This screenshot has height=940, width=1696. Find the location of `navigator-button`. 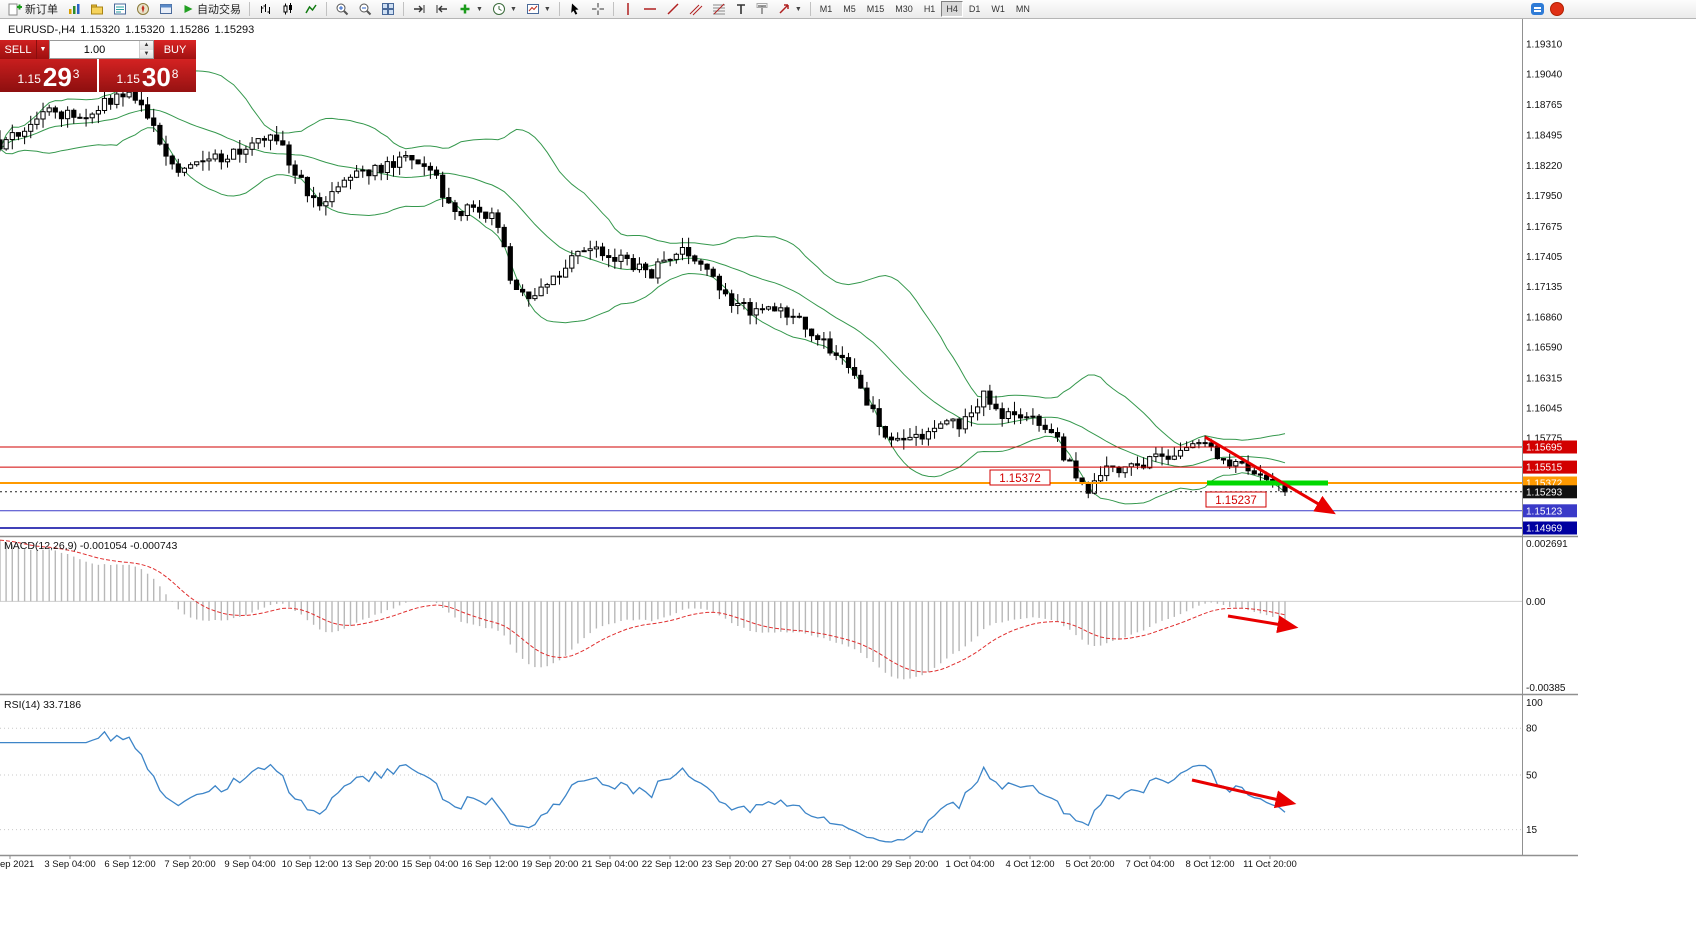

navigator-button is located at coordinates (143, 9).